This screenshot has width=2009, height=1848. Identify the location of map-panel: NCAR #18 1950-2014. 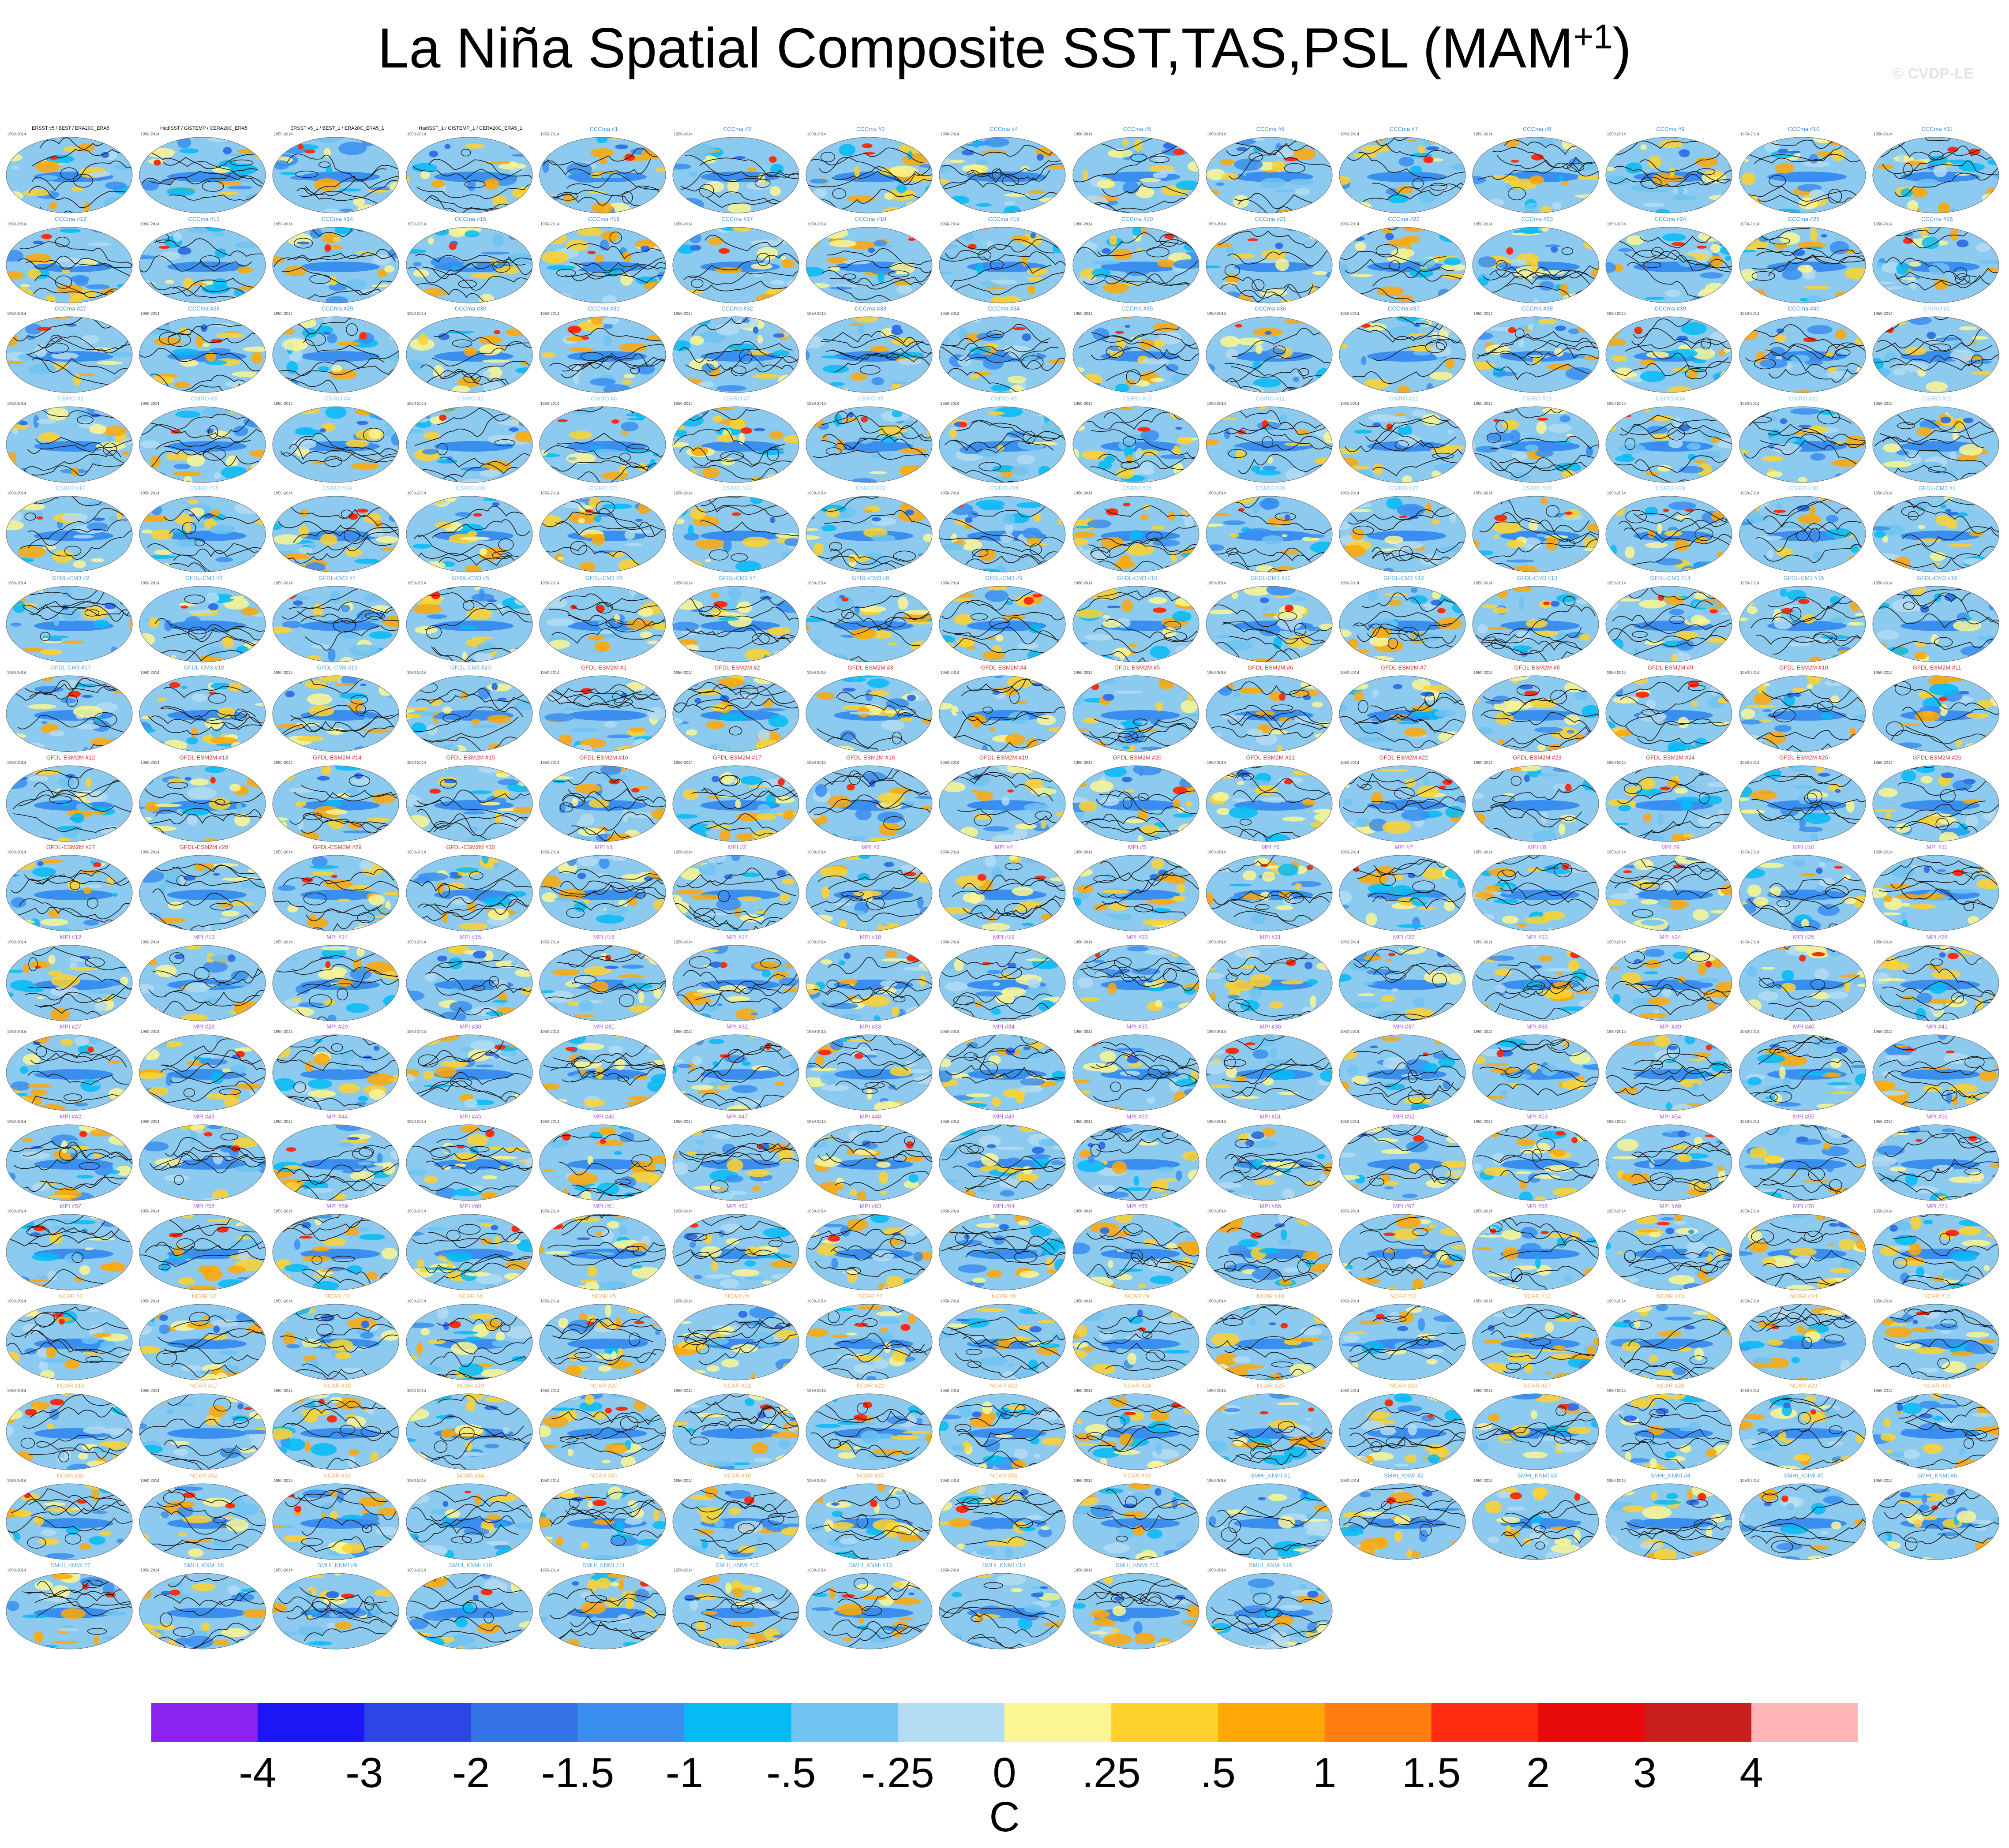
(337, 1426).